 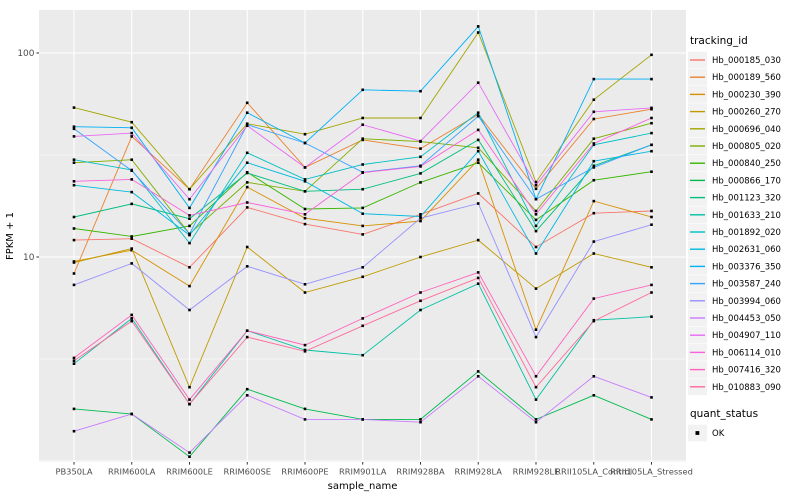 I want to click on legend-entry-Hb_000185_030: Hb_000185_030, so click(x=734, y=60).